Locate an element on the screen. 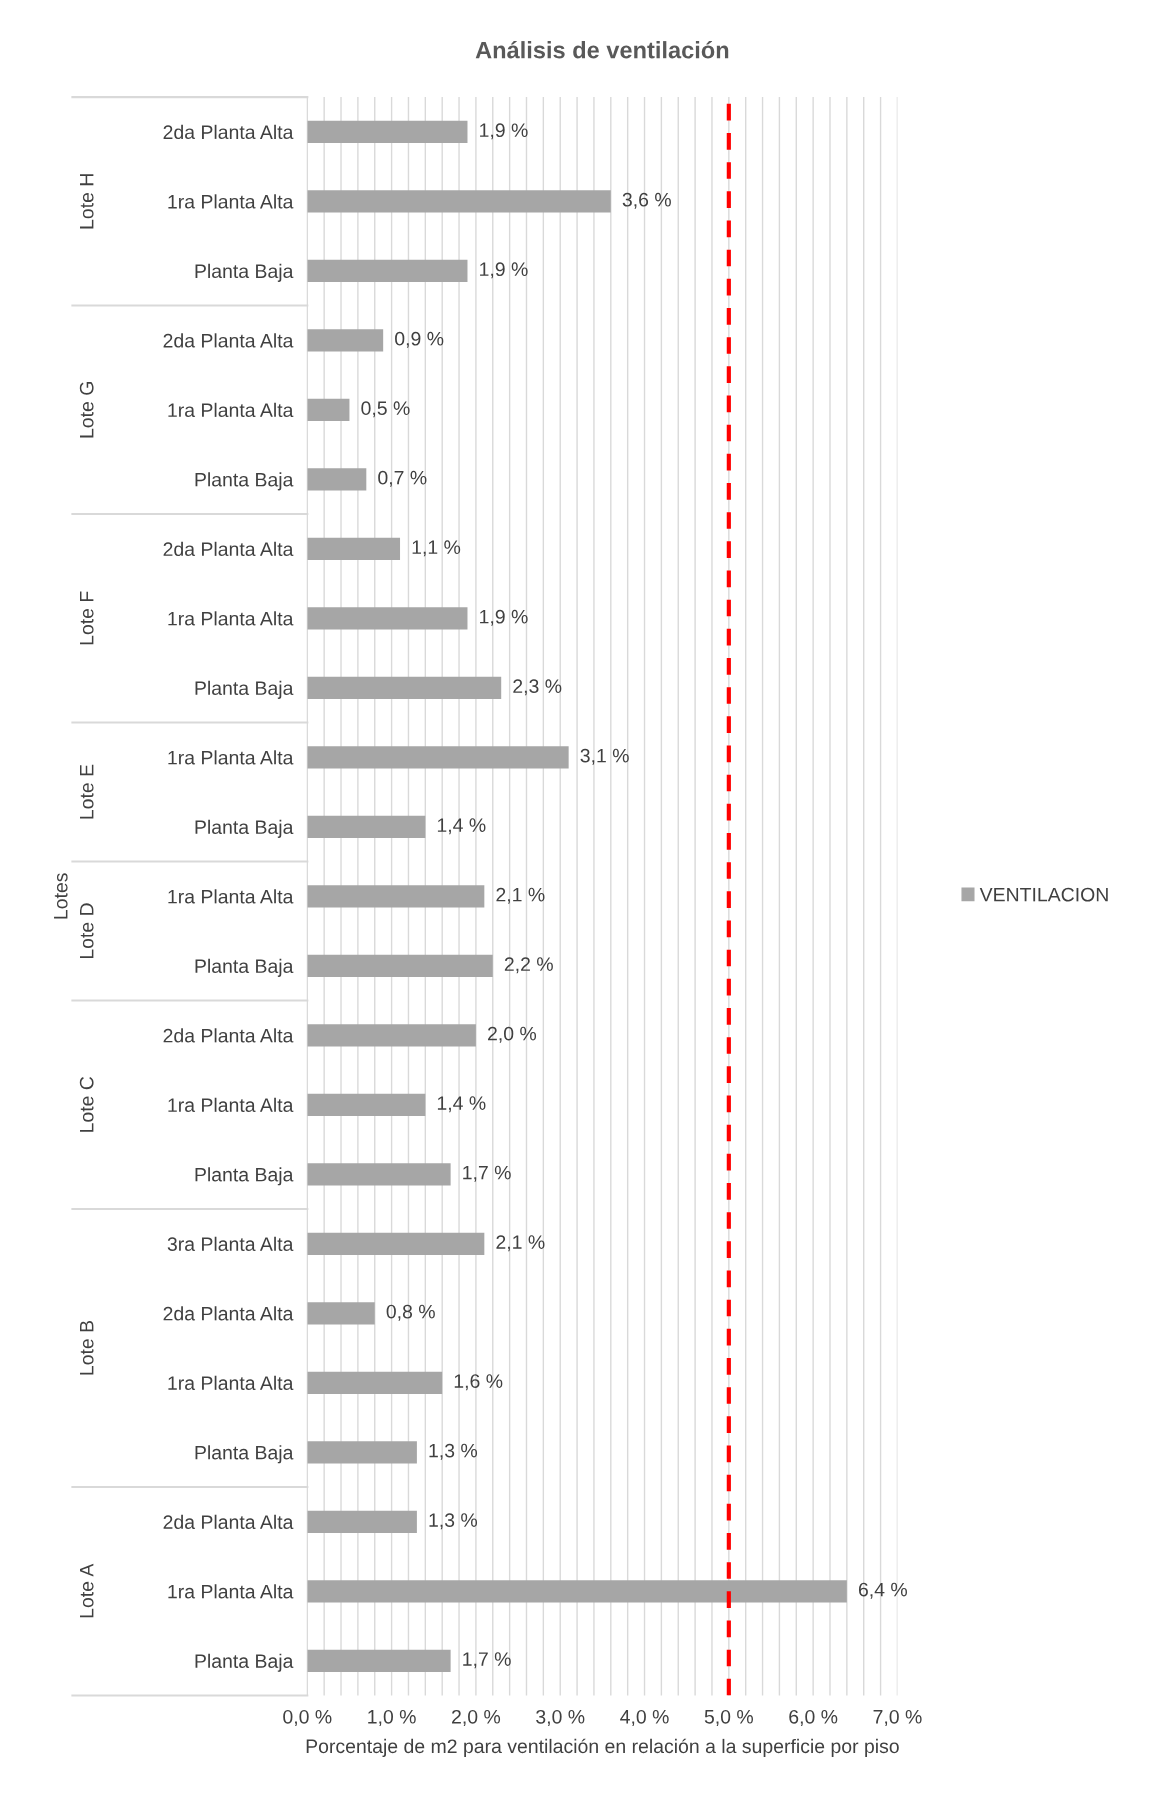 The width and height of the screenshot is (1164, 1798). x-tick-label: 0,0 % is located at coordinates (307, 1717).